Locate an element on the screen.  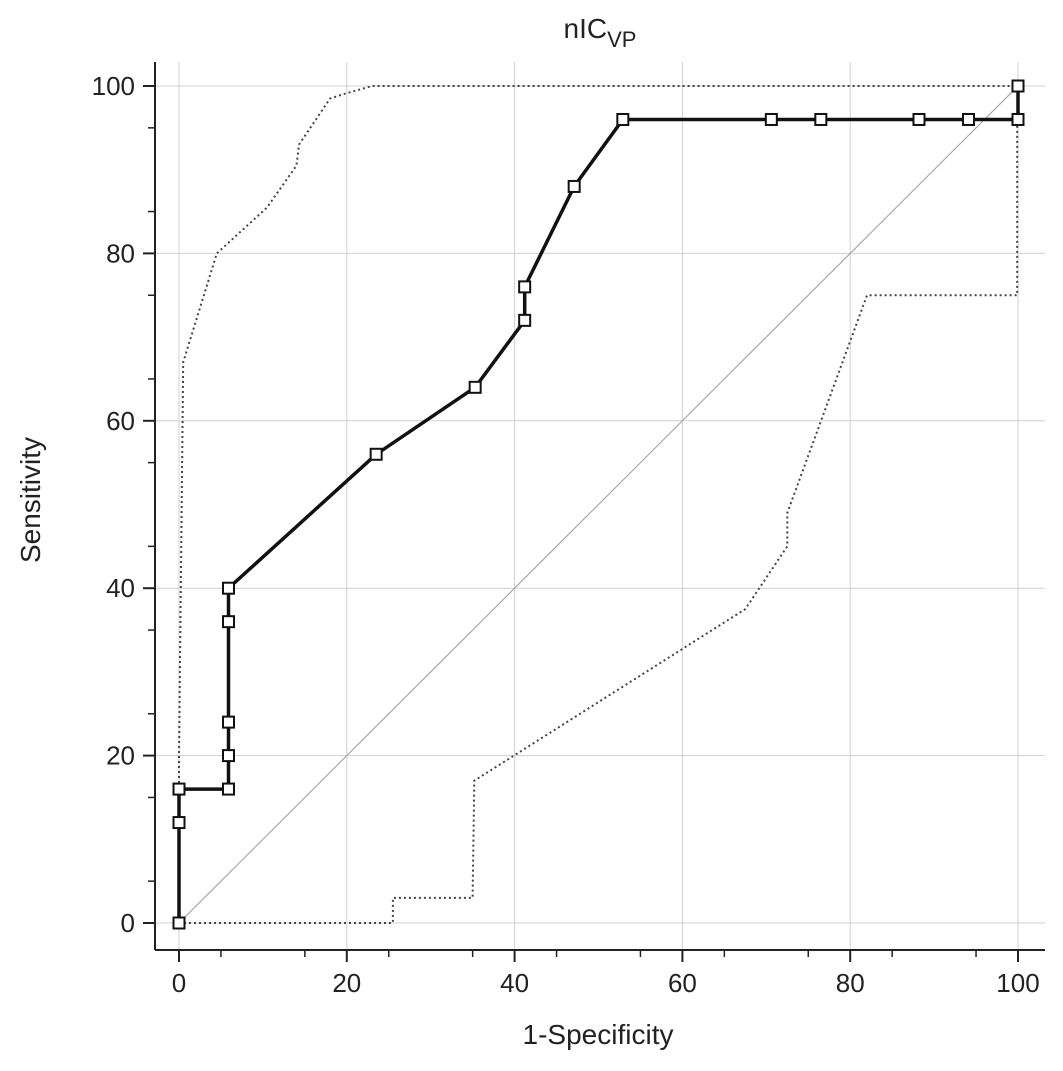
chart-title: nICVP is located at coordinates (600, 32).